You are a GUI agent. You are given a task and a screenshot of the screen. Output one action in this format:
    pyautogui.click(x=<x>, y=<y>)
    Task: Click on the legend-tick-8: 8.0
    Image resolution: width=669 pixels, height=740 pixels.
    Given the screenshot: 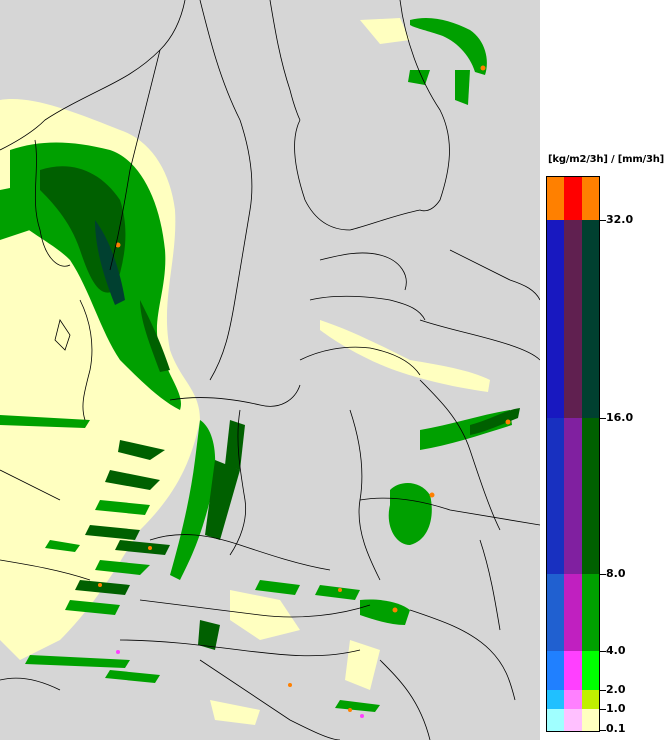 What is the action you would take?
    pyautogui.click(x=616, y=573)
    